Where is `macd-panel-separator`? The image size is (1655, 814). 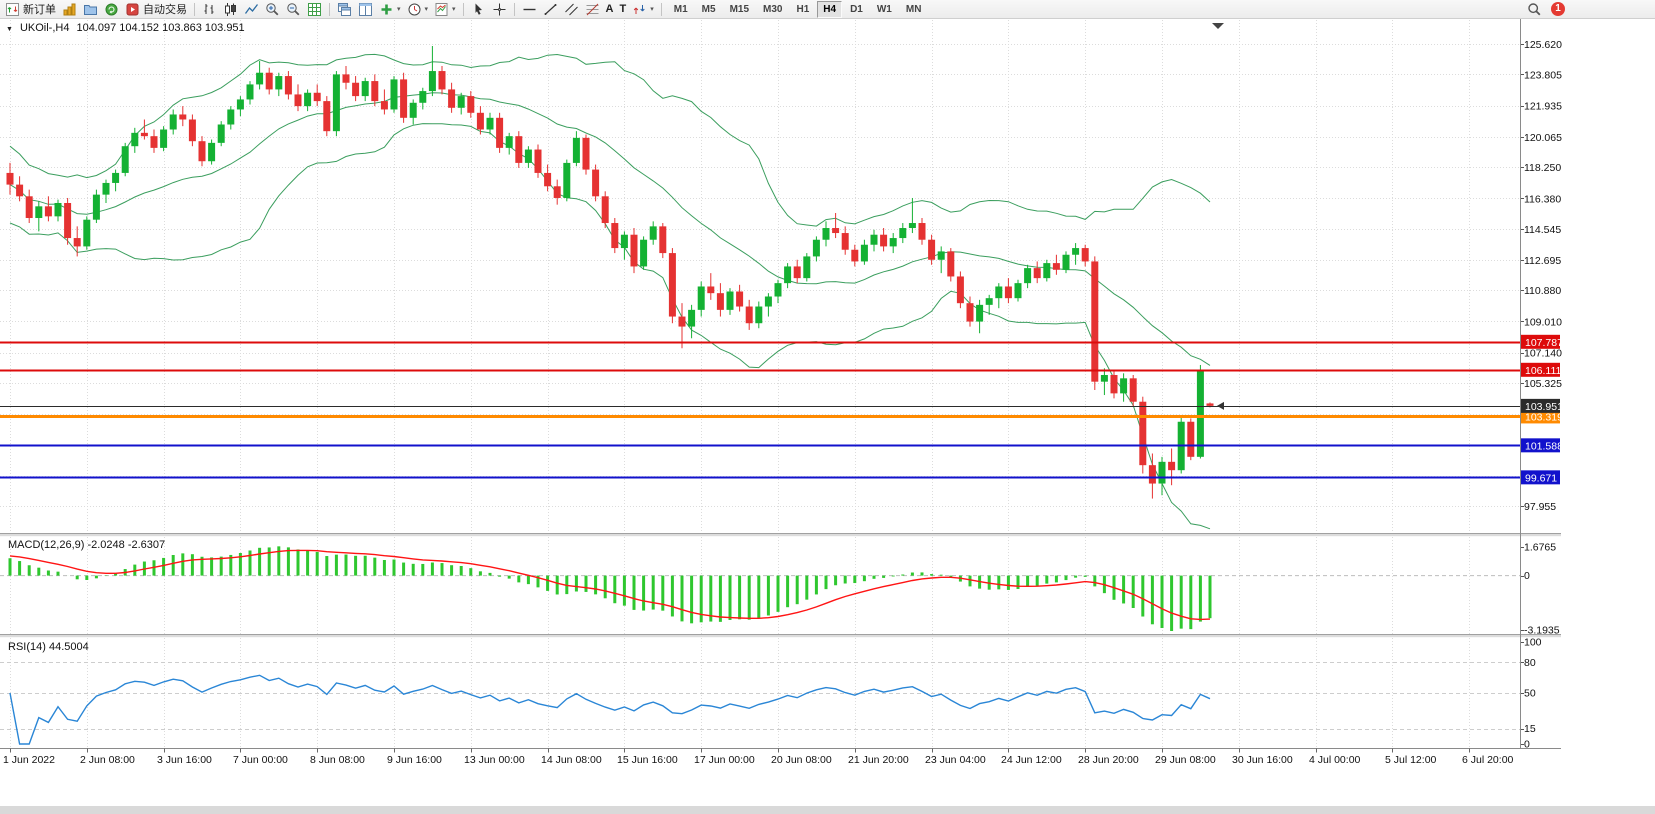 macd-panel-separator is located at coordinates (780, 535).